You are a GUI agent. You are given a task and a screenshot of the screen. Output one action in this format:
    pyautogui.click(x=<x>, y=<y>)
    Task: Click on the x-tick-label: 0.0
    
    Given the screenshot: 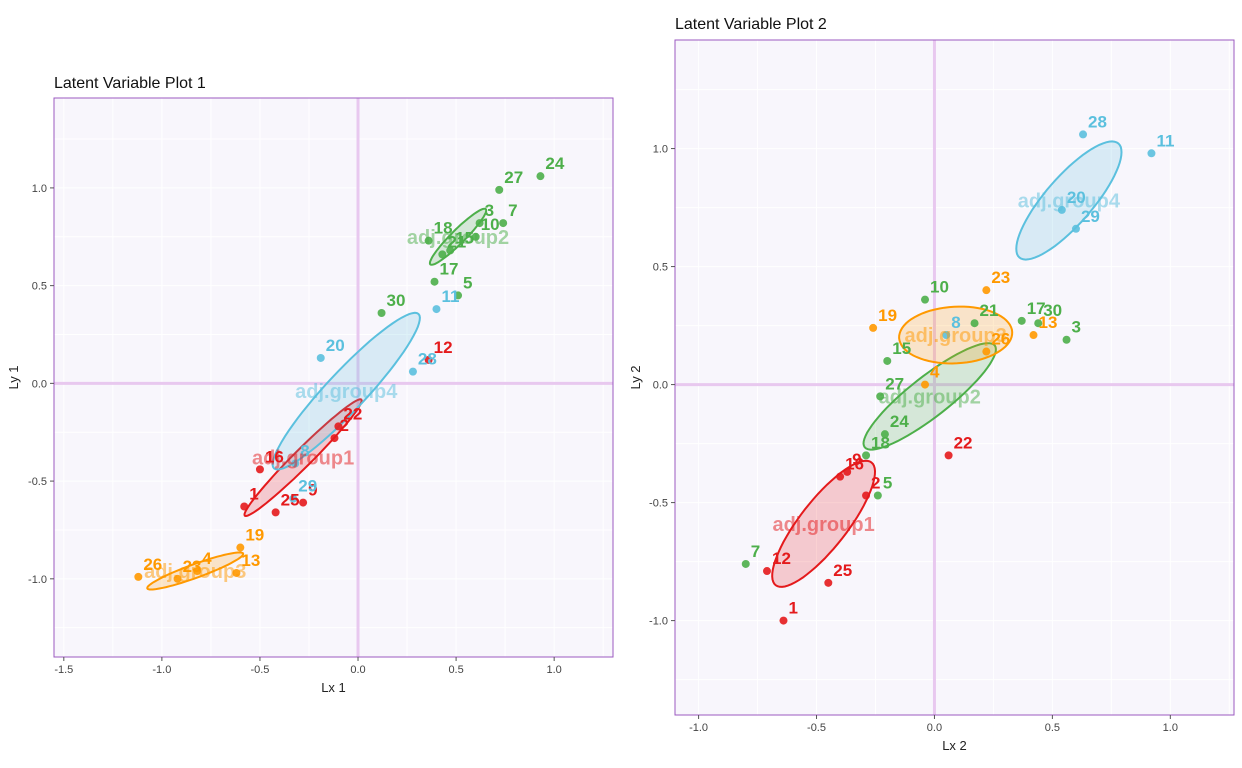 What is the action you would take?
    pyautogui.click(x=357, y=670)
    